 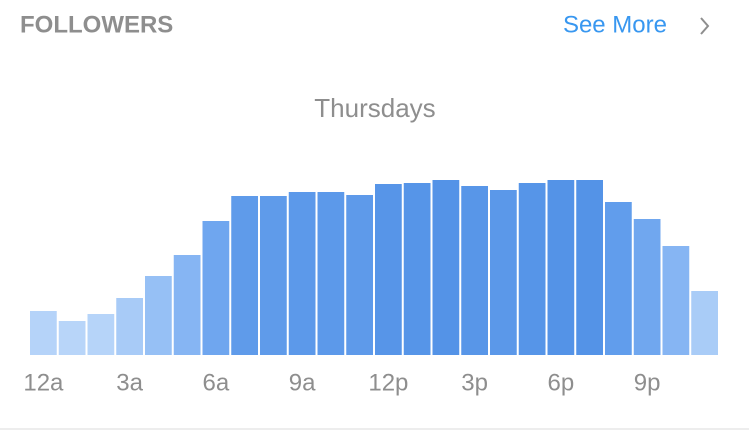 What do you see at coordinates (388, 382) in the screenshot?
I see `x-tick-label: 12p` at bounding box center [388, 382].